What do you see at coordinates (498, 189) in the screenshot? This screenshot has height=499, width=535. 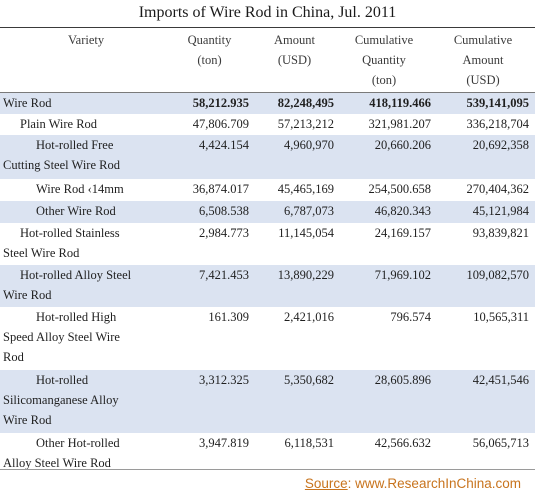 I see `cumulative-amount-cell: 270,404,362` at bounding box center [498, 189].